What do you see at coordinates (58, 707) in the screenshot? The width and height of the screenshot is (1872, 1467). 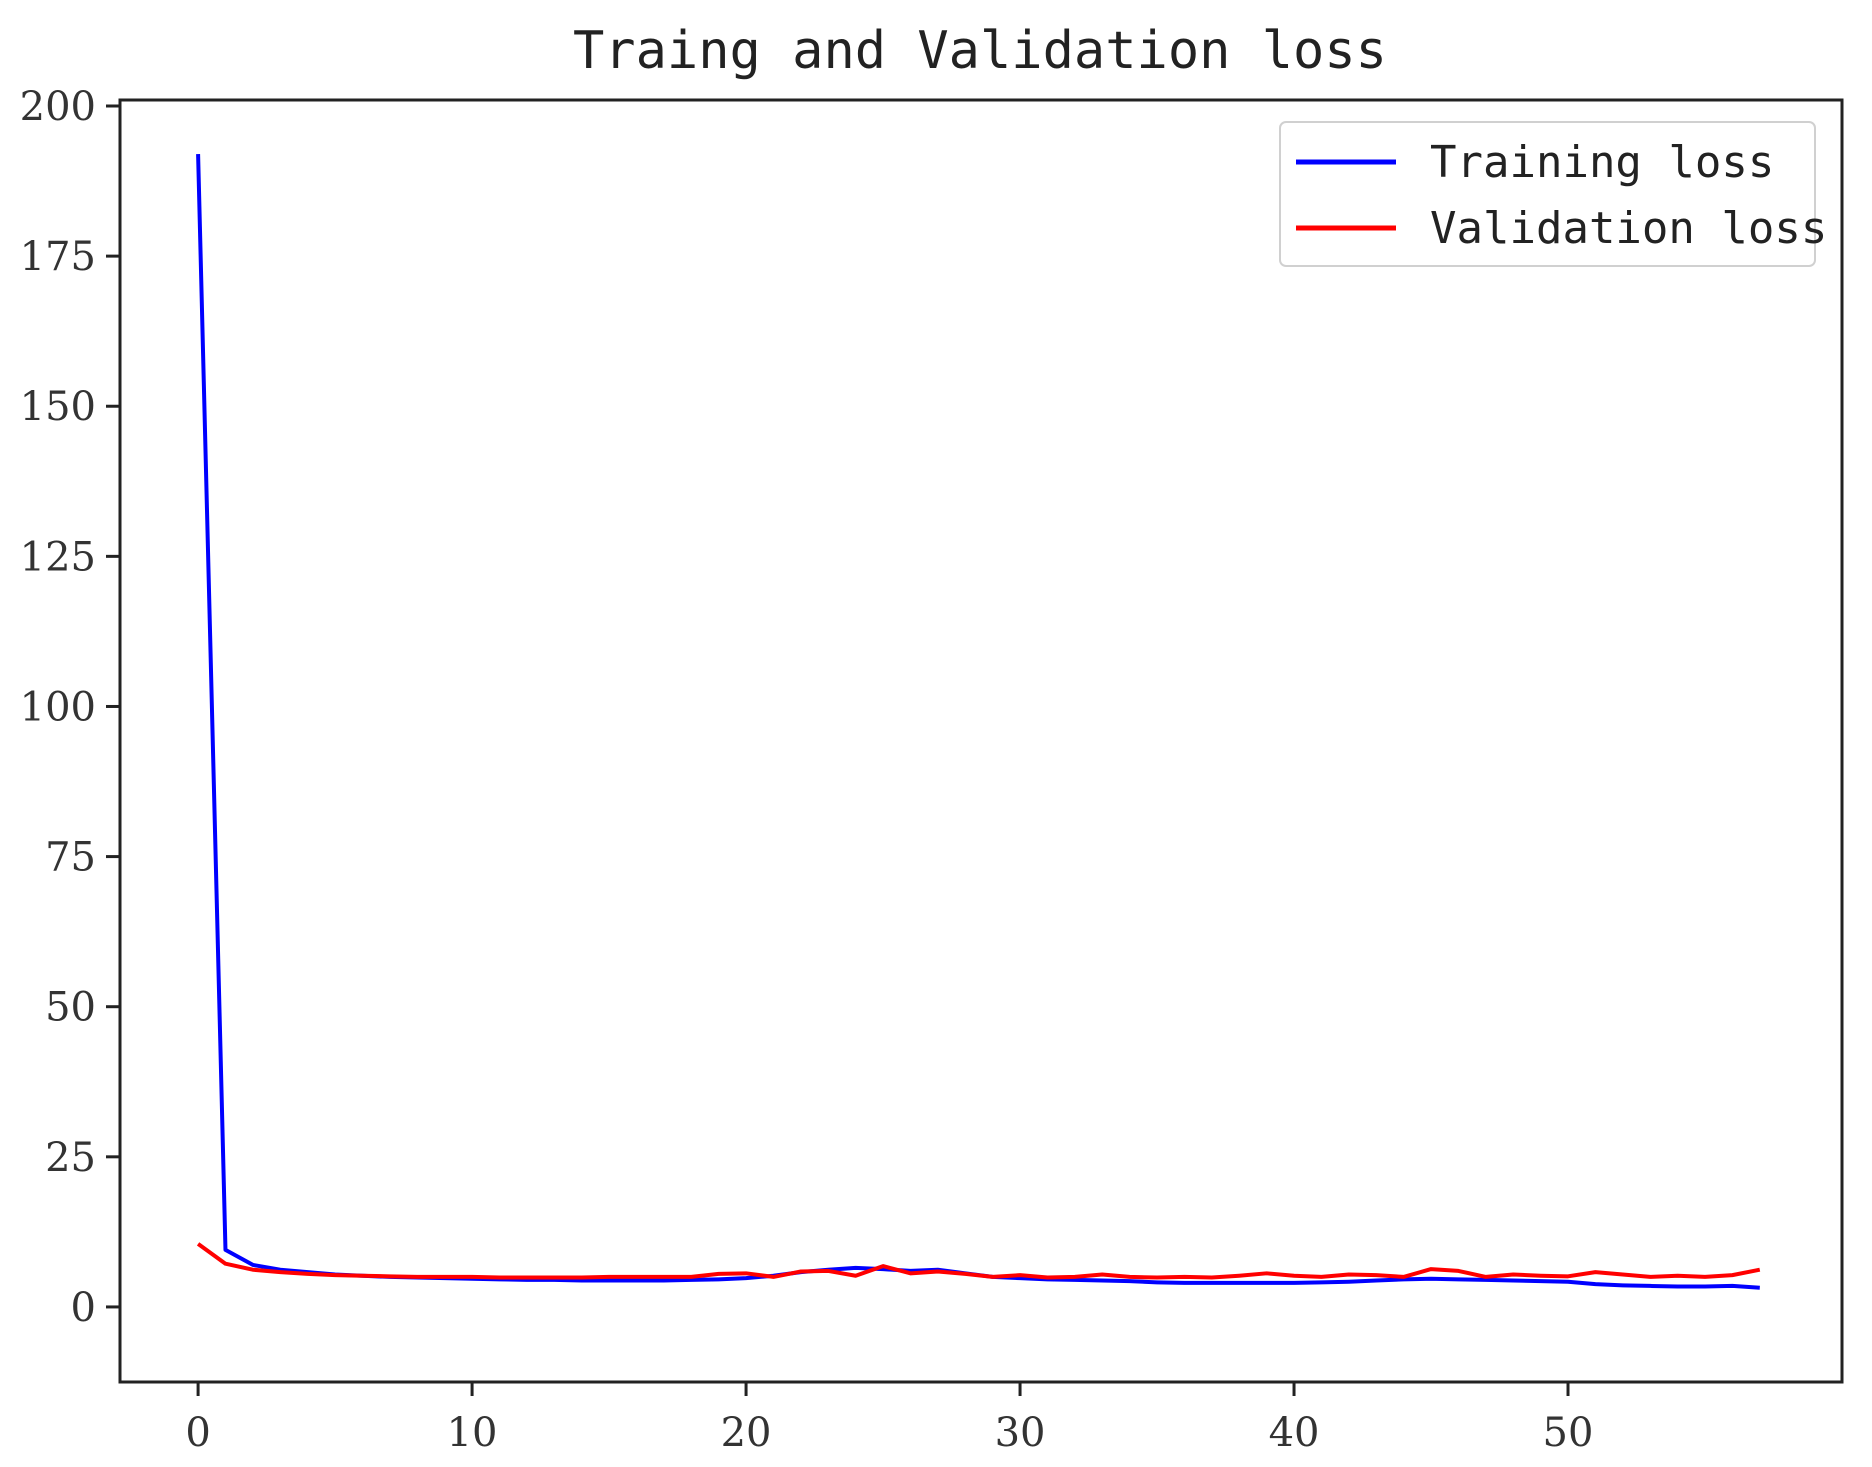 I see `y-tick-label: 100` at bounding box center [58, 707].